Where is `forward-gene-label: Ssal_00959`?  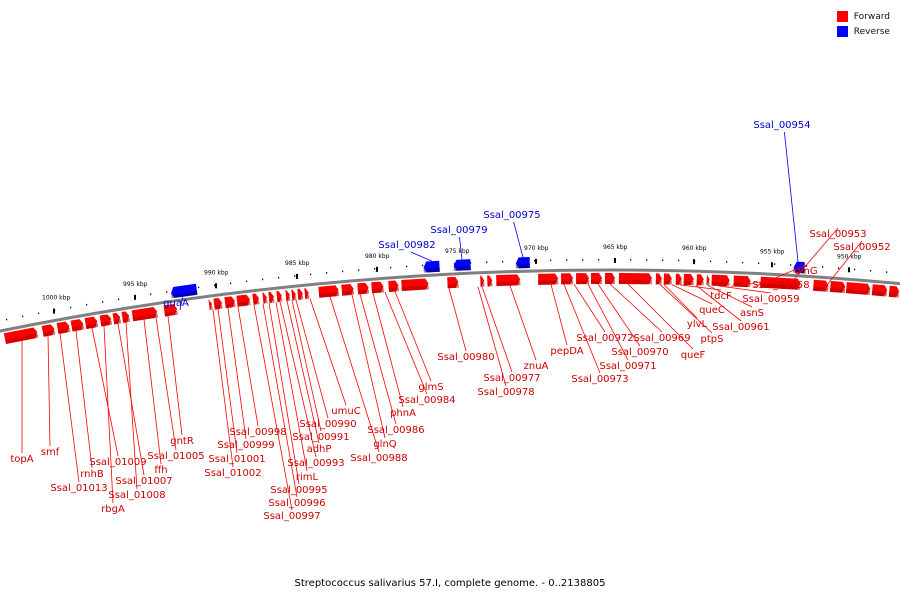
forward-gene-label: Ssal_00959 is located at coordinates (770, 299).